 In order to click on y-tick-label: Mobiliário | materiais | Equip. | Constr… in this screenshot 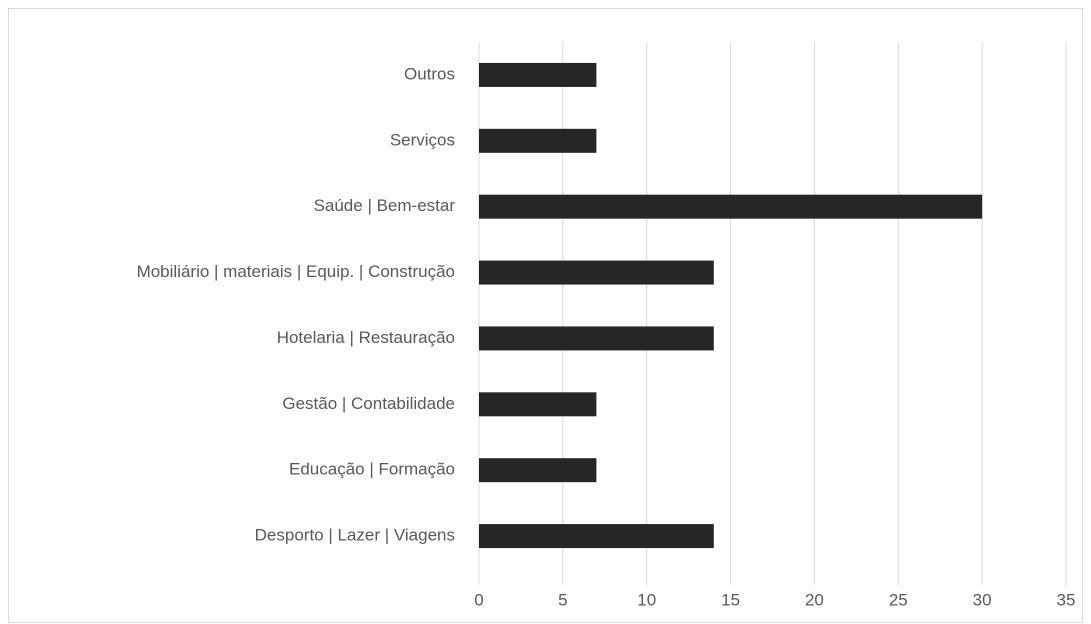, I will do `click(296, 271)`.